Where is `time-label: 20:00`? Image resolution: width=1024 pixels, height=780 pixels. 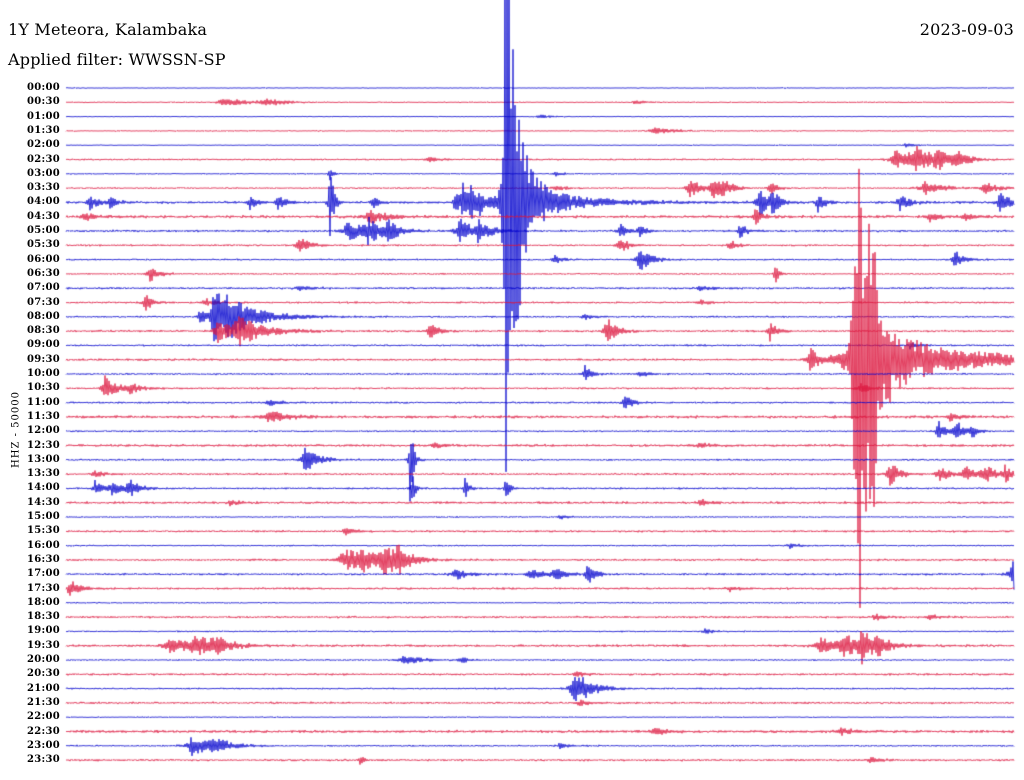
time-label: 20:00 is located at coordinates (43, 659).